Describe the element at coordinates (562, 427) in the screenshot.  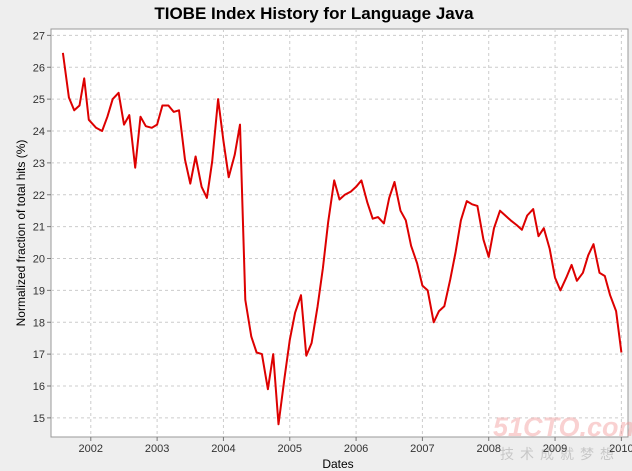
I see `svg-text: 51CTO.com` at that location.